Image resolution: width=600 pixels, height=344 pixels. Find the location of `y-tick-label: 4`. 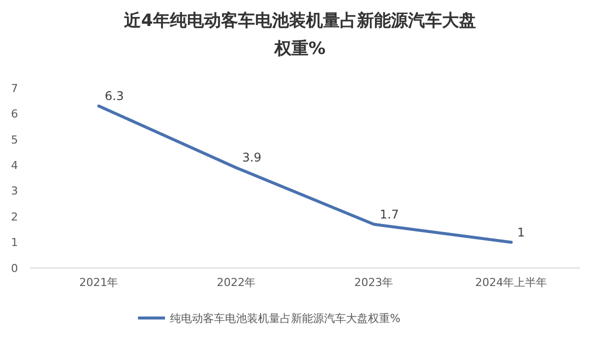

y-tick-label: 4 is located at coordinates (14, 165).